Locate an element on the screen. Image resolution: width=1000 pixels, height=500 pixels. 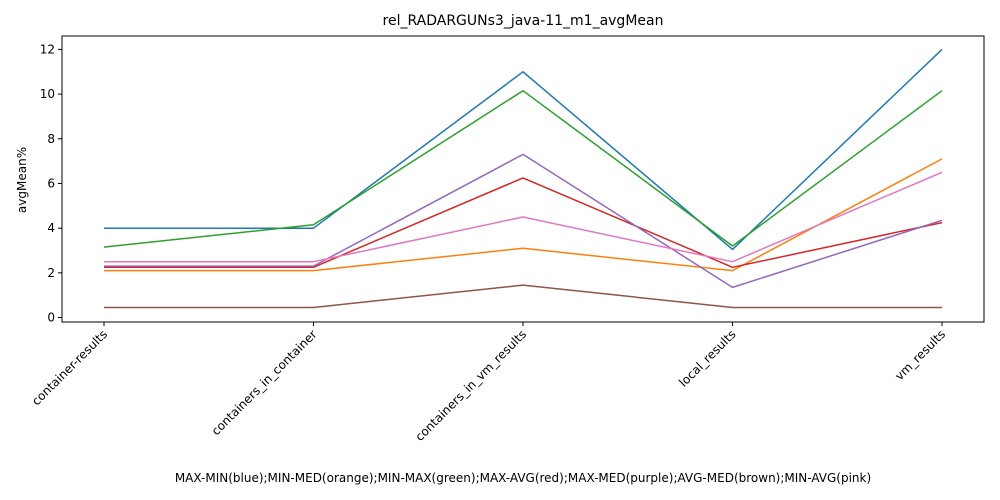
chart-title: rel_RADARGUNs3_java-11_m1_avgMean is located at coordinates (523, 21).